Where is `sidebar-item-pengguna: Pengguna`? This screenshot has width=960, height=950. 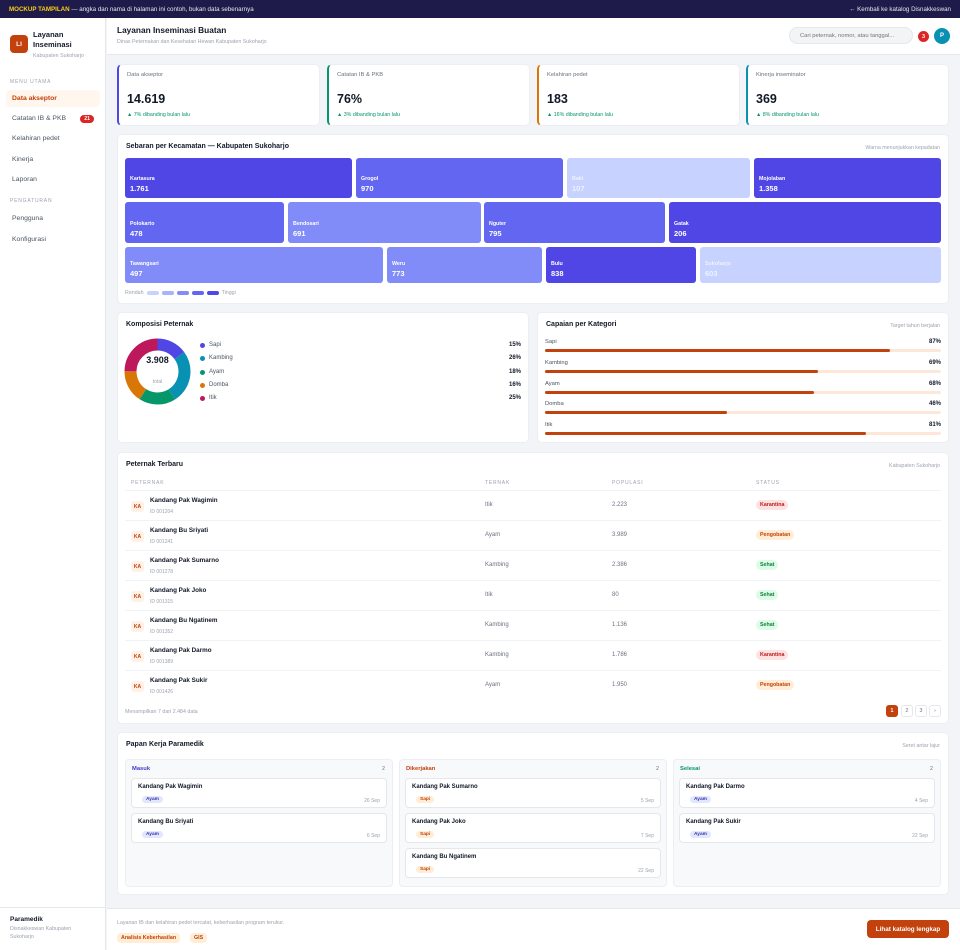 sidebar-item-pengguna: Pengguna is located at coordinates (53, 218).